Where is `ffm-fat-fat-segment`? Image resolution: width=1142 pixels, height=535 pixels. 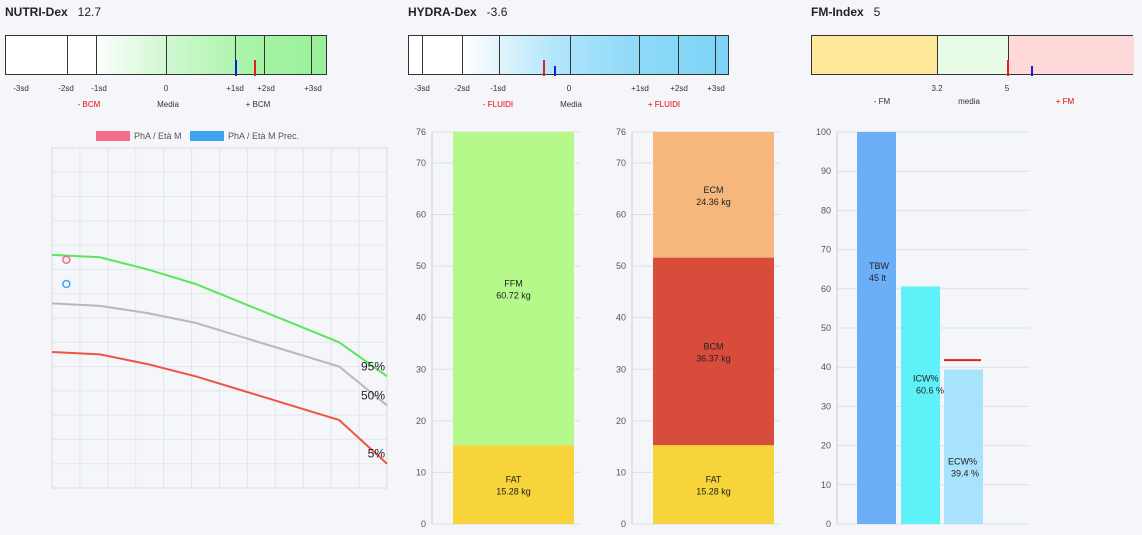
ffm-fat-fat-segment is located at coordinates (513, 484).